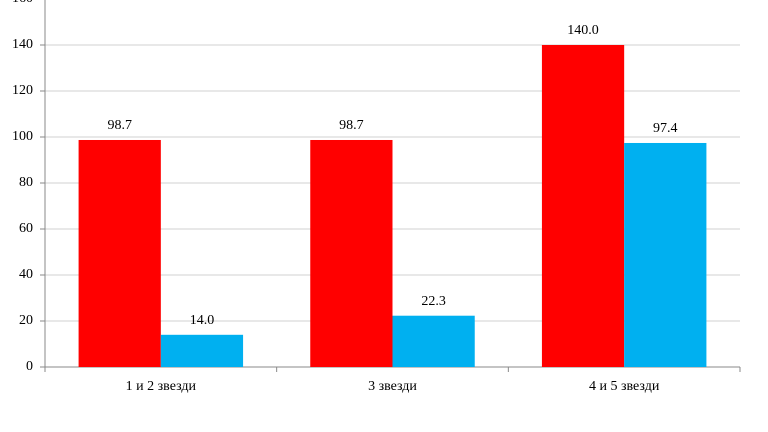 This screenshot has height=432, width=768. I want to click on y-tick-label: 0, so click(29, 366).